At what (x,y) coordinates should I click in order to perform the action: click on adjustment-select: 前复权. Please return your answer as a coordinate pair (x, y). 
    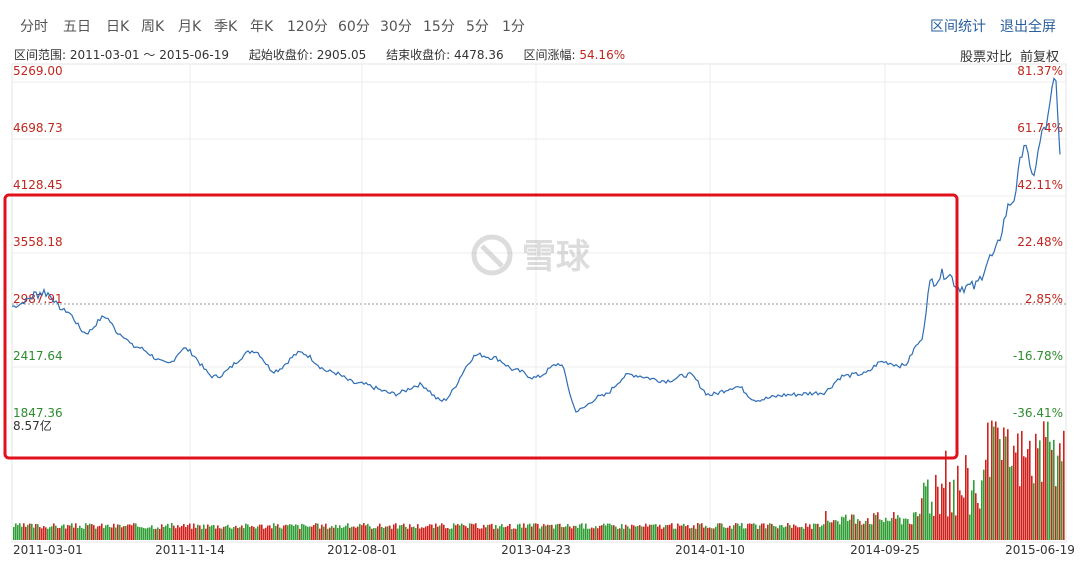
    Looking at the image, I should click on (1040, 57).